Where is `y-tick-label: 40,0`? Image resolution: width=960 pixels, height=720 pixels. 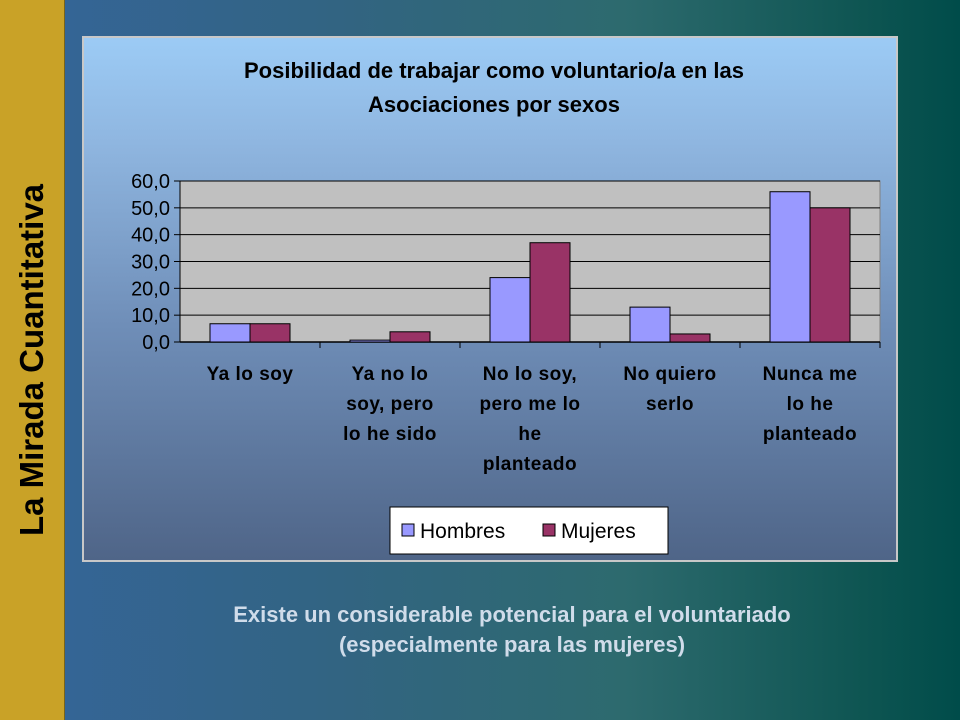
y-tick-label: 40,0 is located at coordinates (150, 236).